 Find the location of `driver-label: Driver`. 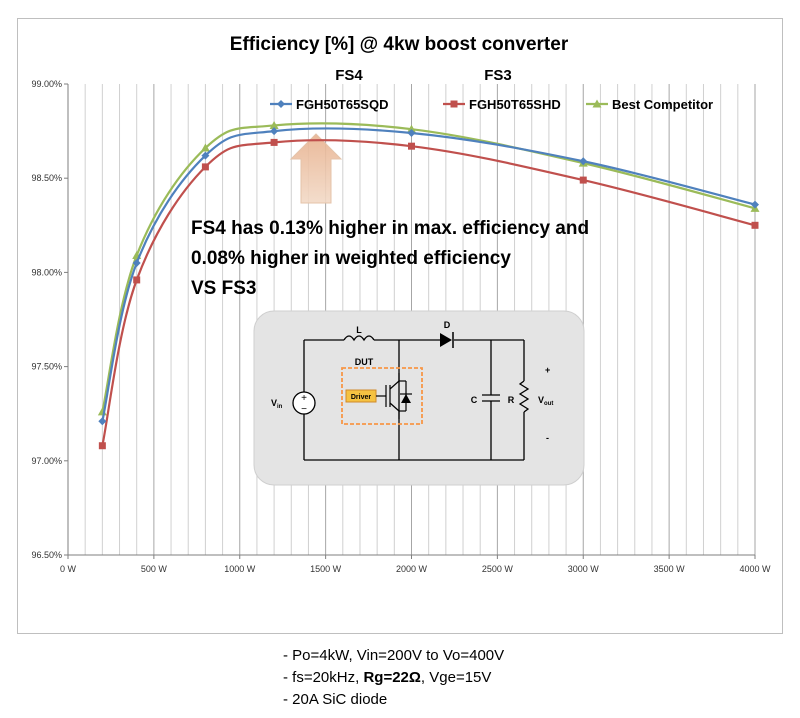

driver-label: Driver is located at coordinates (361, 397).